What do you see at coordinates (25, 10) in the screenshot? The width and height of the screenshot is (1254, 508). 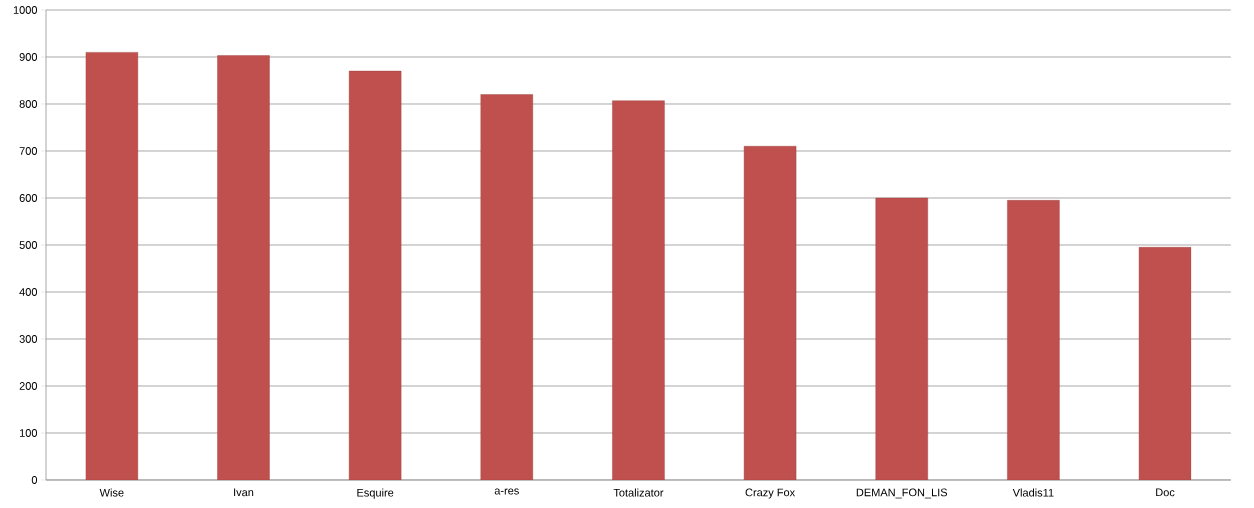 I see `y-tick-label: 1000` at bounding box center [25, 10].